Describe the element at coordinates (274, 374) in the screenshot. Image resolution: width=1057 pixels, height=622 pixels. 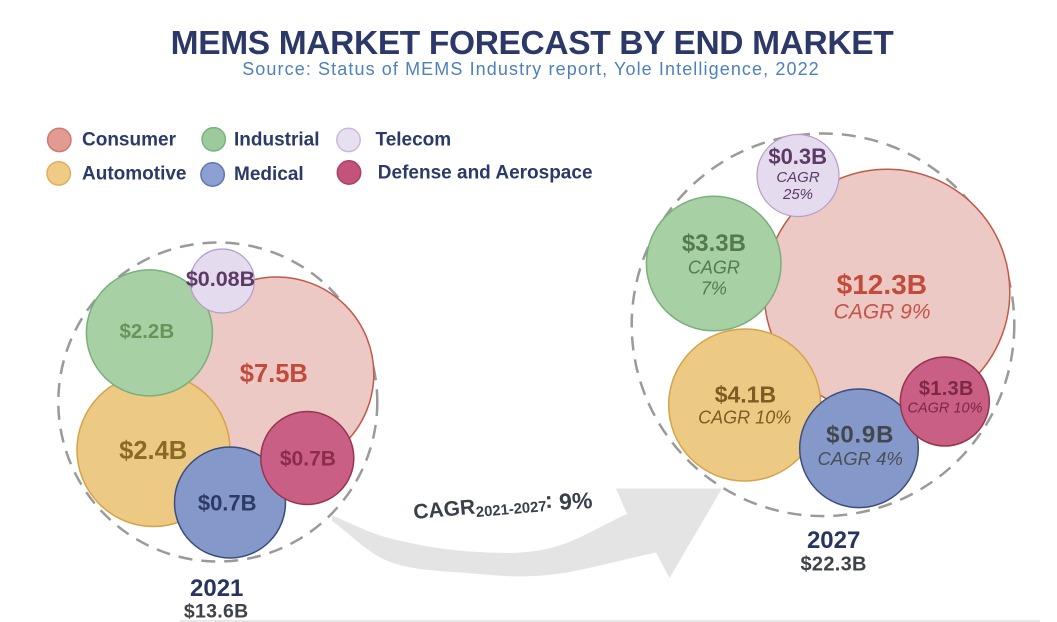
I see `svg-text: $7.5B` at that location.